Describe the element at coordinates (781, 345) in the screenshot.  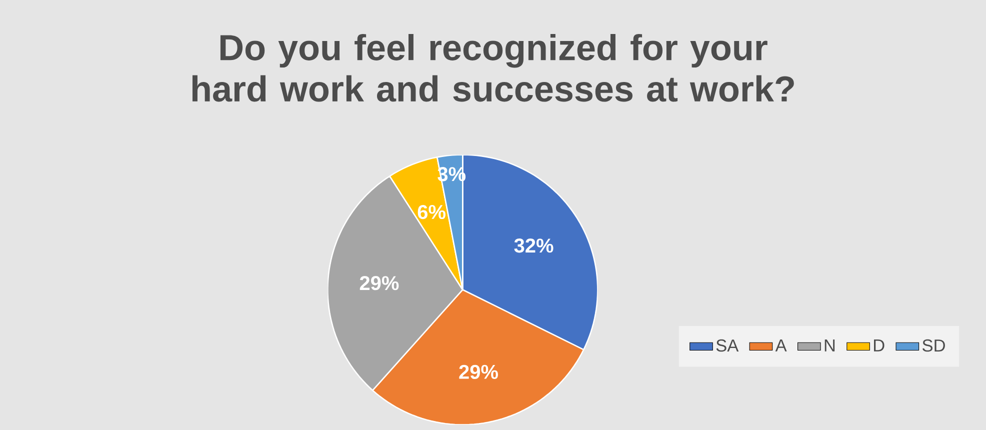
I see `legend-label: A` at that location.